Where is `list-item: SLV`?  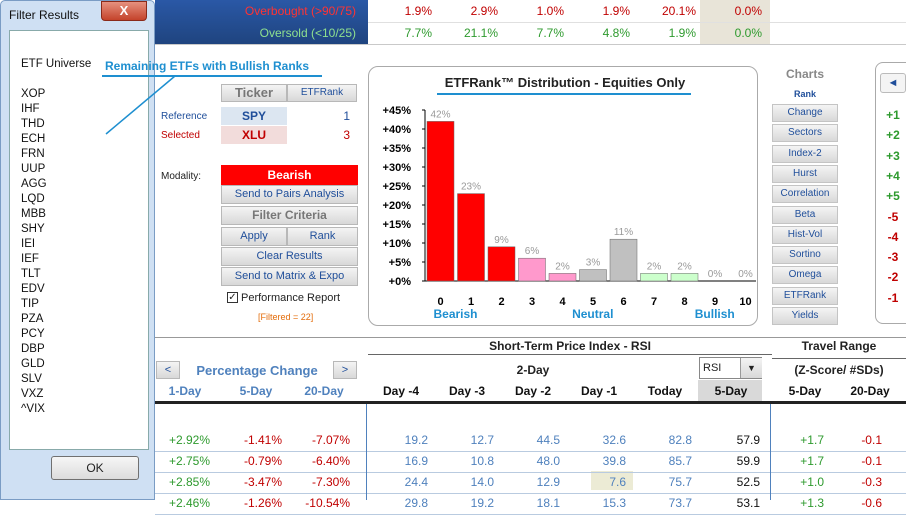 list-item: SLV is located at coordinates (31, 379).